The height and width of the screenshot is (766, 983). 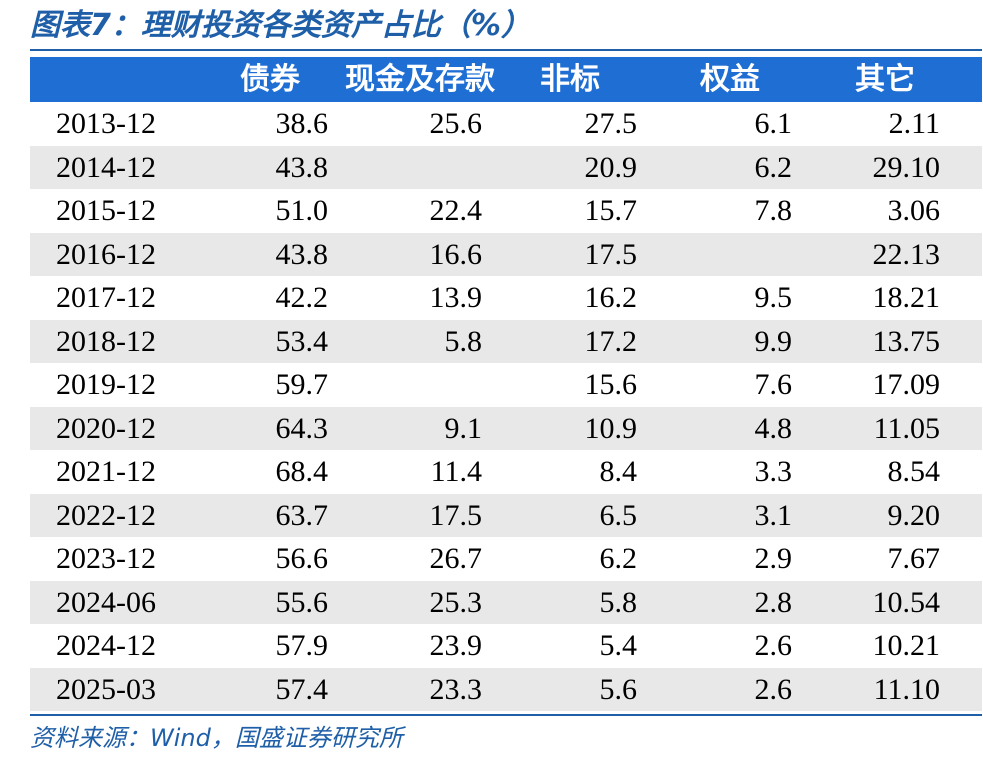 I want to click on cell-other: 22.13, so click(x=906, y=254).